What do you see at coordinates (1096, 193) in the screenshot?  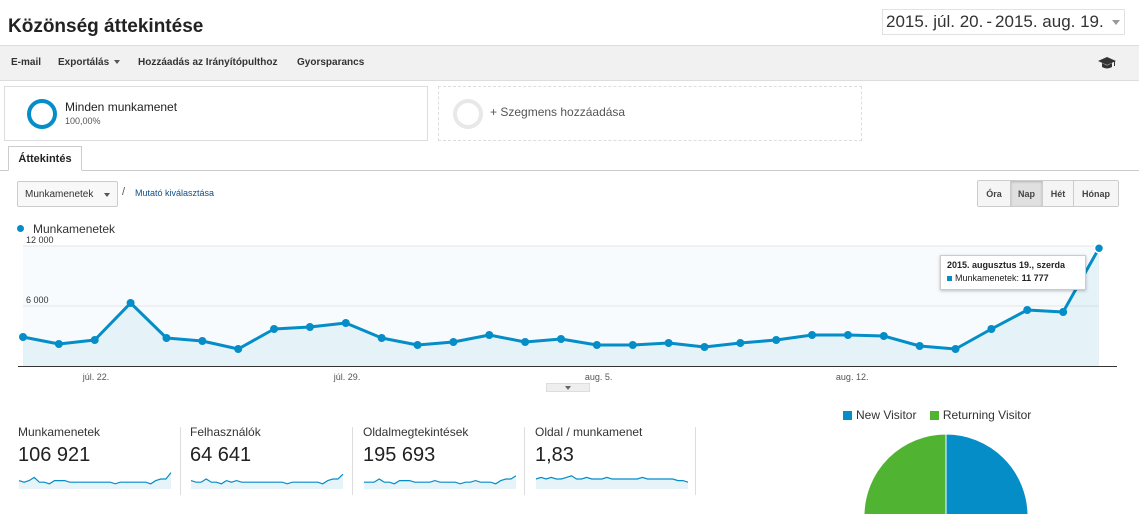 I see `period-month-button: Hónap` at bounding box center [1096, 193].